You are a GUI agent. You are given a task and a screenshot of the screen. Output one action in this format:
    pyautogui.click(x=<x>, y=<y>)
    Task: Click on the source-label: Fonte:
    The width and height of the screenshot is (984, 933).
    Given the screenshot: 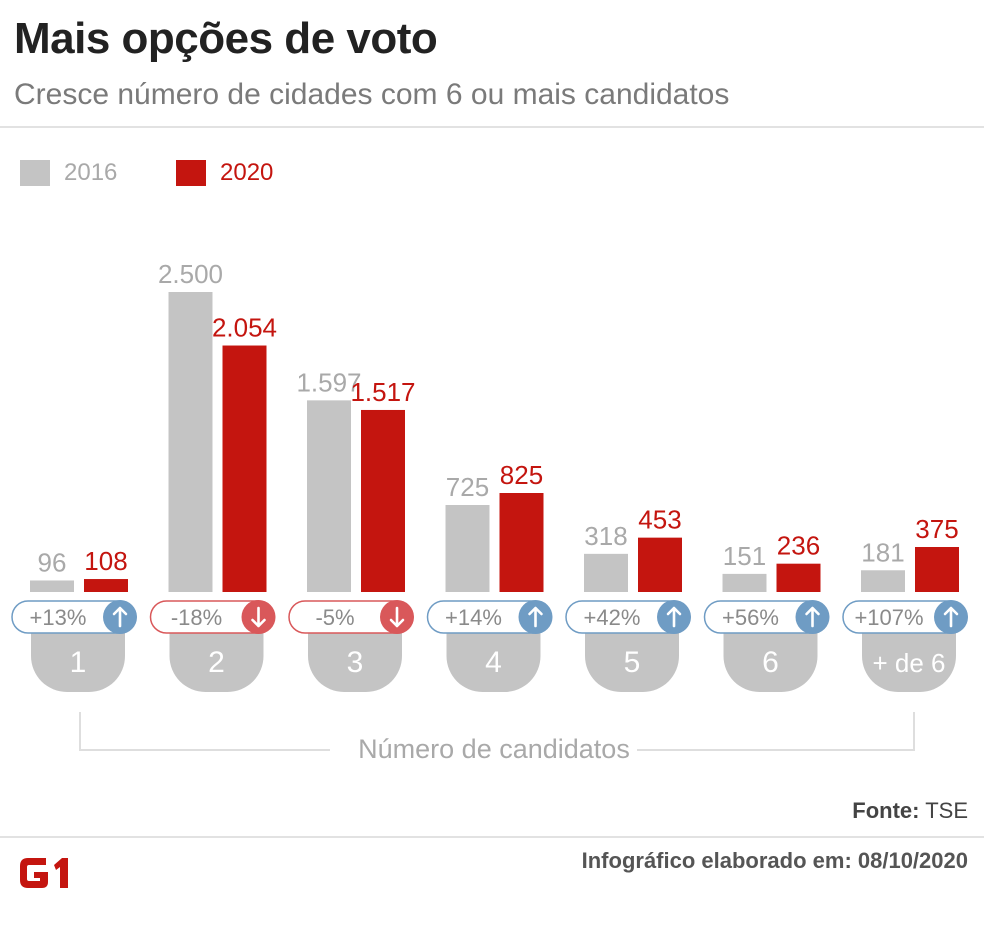 What is the action you would take?
    pyautogui.click(x=886, y=810)
    